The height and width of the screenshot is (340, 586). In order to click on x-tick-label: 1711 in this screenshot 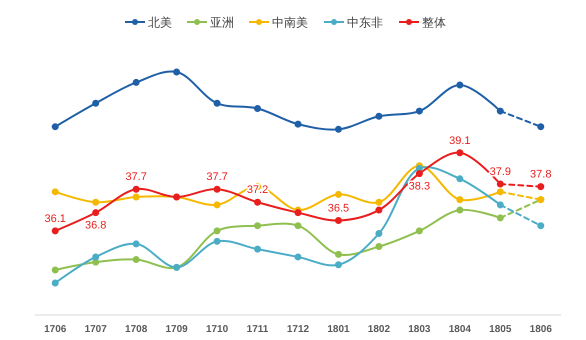, I will do `click(257, 329)`.